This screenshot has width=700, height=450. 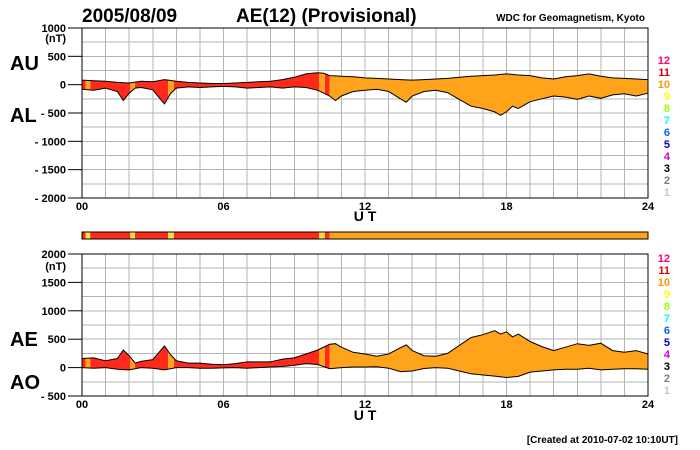 I want to click on y-tick-label: - 1000, so click(x=50, y=142).